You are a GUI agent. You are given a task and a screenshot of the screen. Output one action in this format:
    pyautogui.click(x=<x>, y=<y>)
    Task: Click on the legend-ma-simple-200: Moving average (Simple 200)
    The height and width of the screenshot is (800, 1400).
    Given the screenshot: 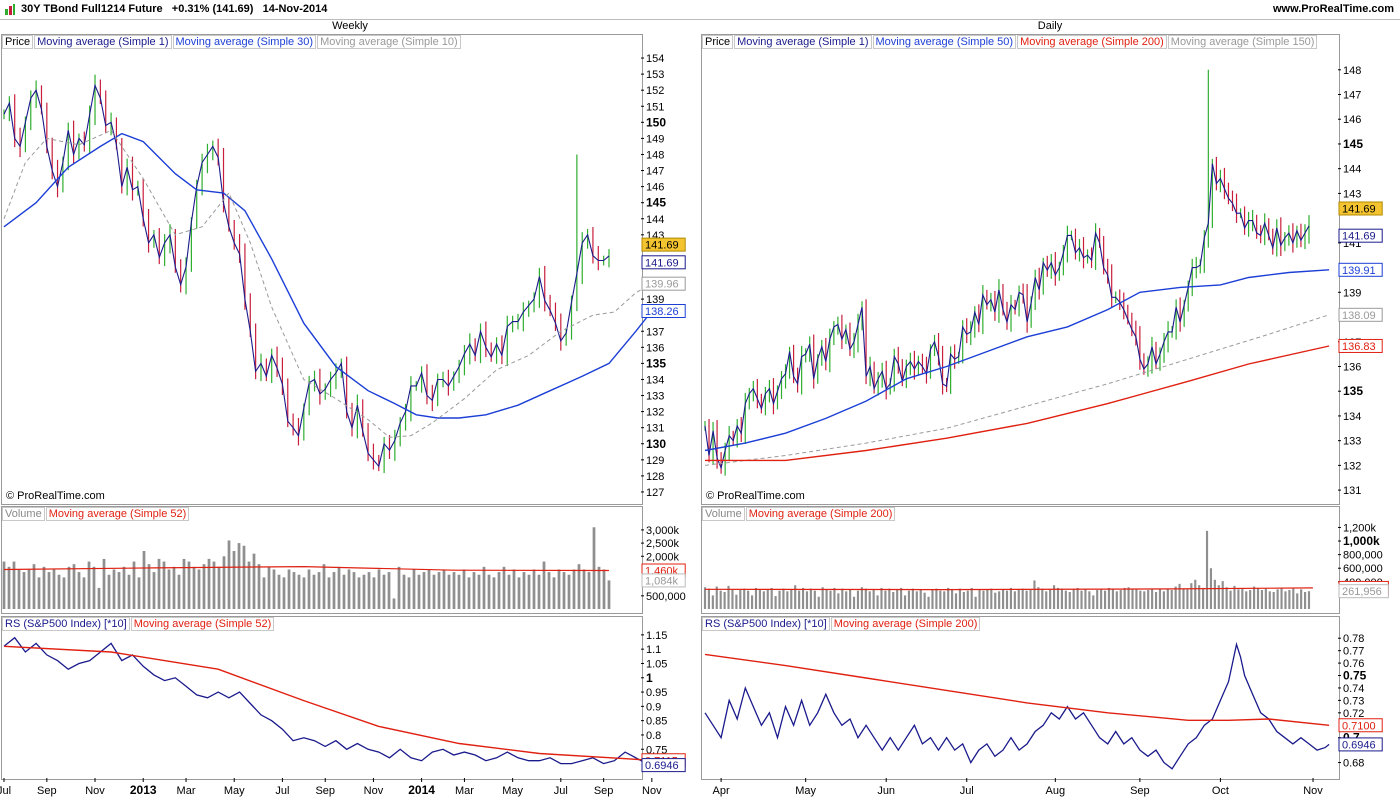 What is the action you would take?
    pyautogui.click(x=1092, y=42)
    